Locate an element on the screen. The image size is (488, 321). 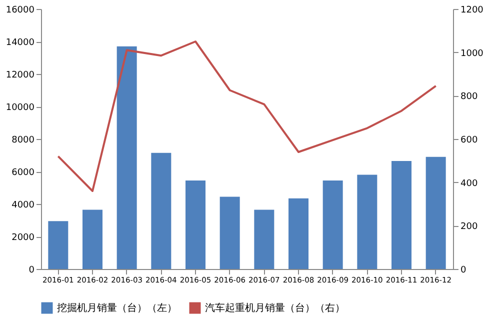
y2-tick-label: 1000 is located at coordinates (472, 53).